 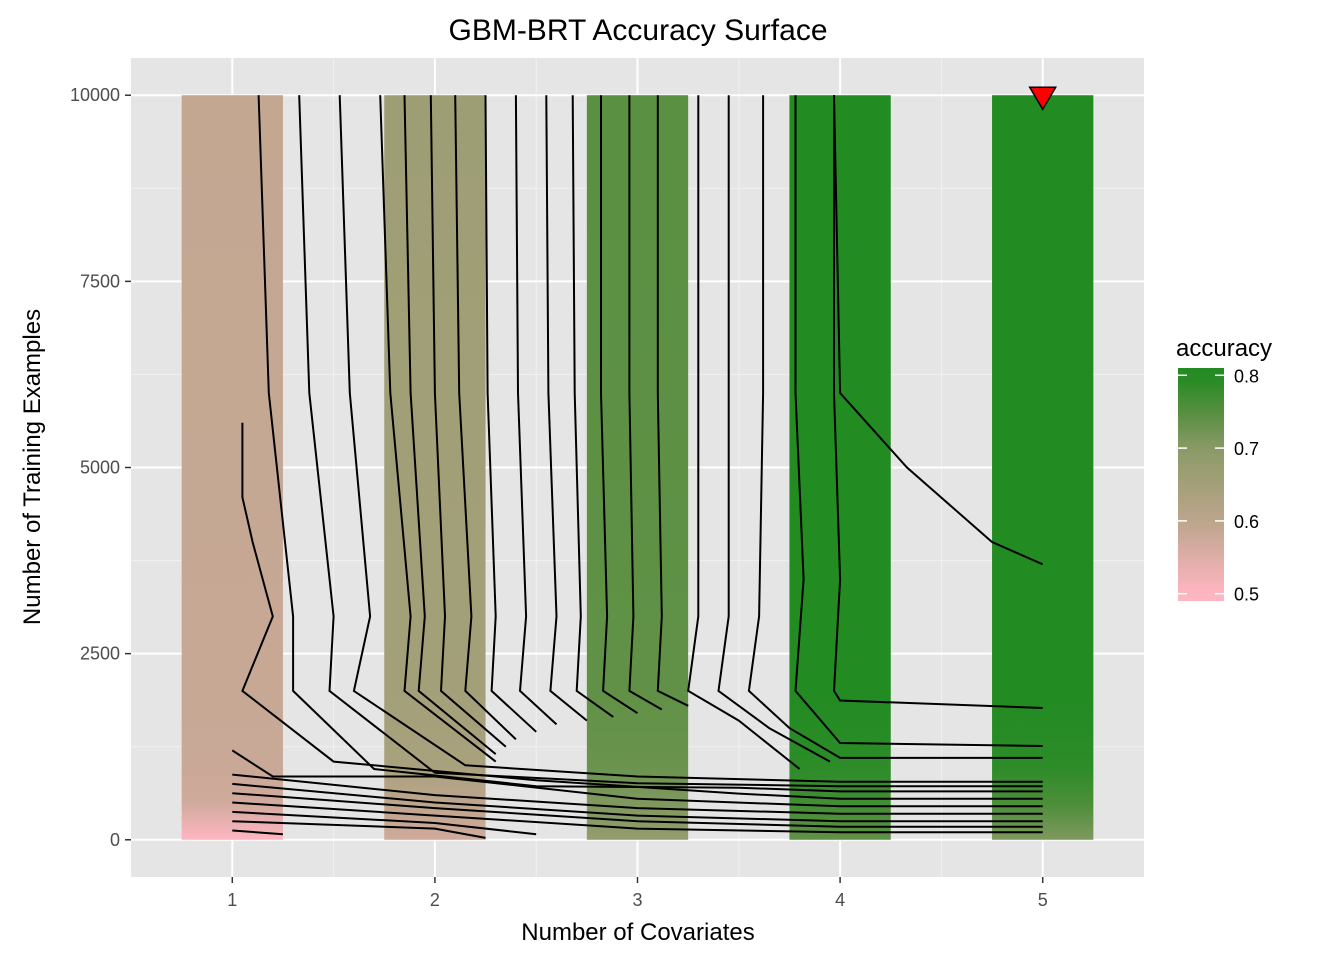 I want to click on best-accuracy-marker, so click(x=1043, y=98).